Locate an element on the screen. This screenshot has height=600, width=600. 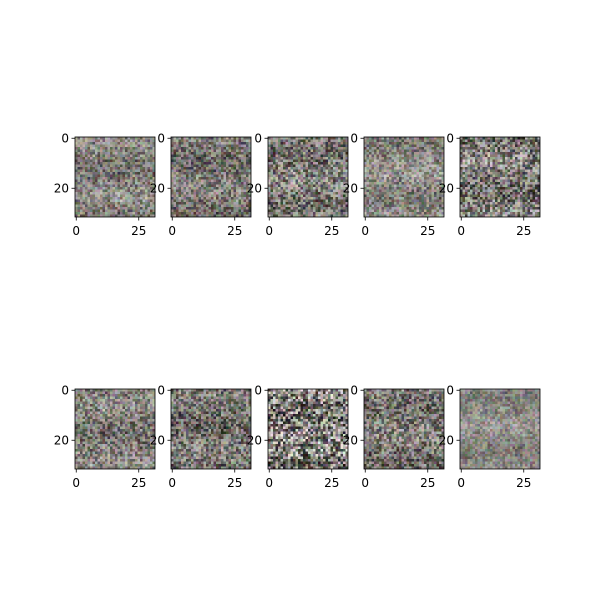
subplot-4: 0 20 0 25 is located at coordinates (394, 185).